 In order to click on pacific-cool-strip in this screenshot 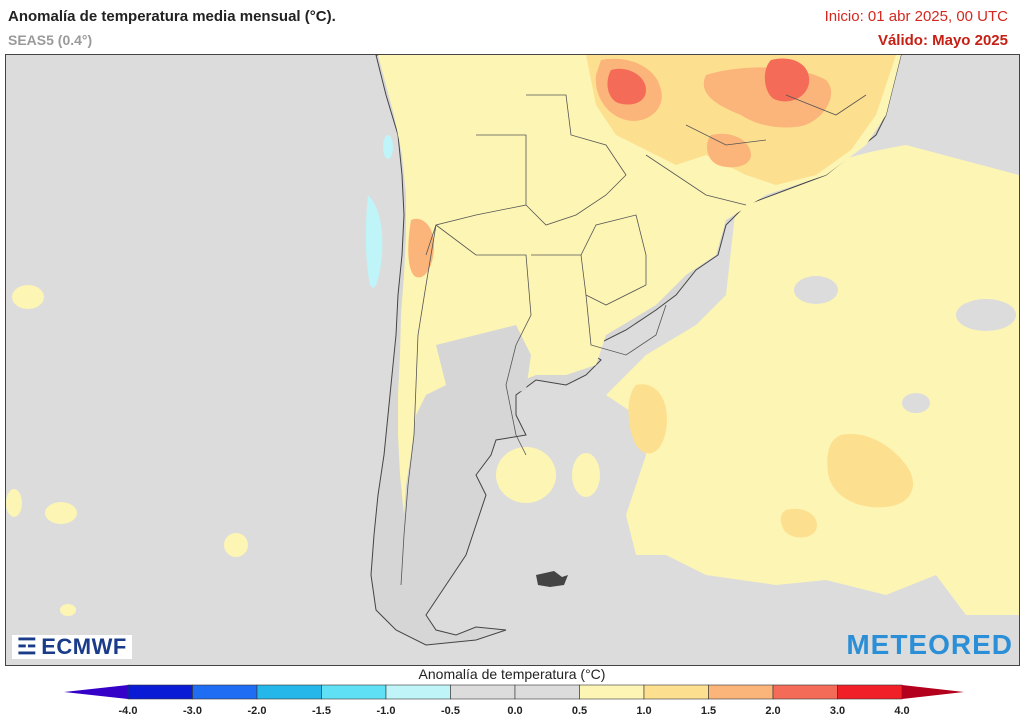, I will do `click(374, 241)`.